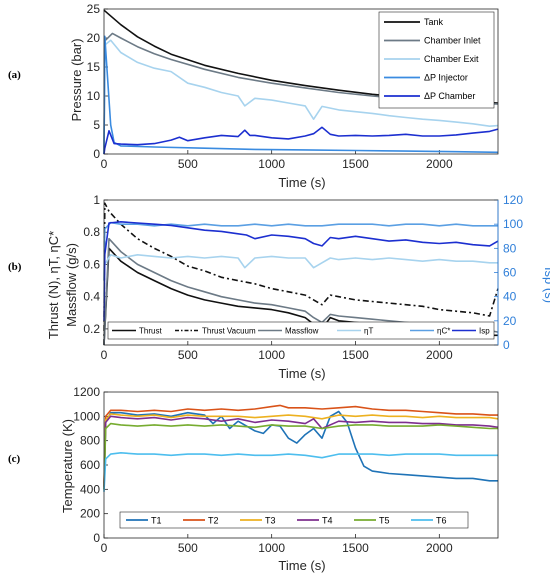  What do you see at coordinates (150, 331) in the screenshot?
I see `legend-label: Thrust` at bounding box center [150, 331].